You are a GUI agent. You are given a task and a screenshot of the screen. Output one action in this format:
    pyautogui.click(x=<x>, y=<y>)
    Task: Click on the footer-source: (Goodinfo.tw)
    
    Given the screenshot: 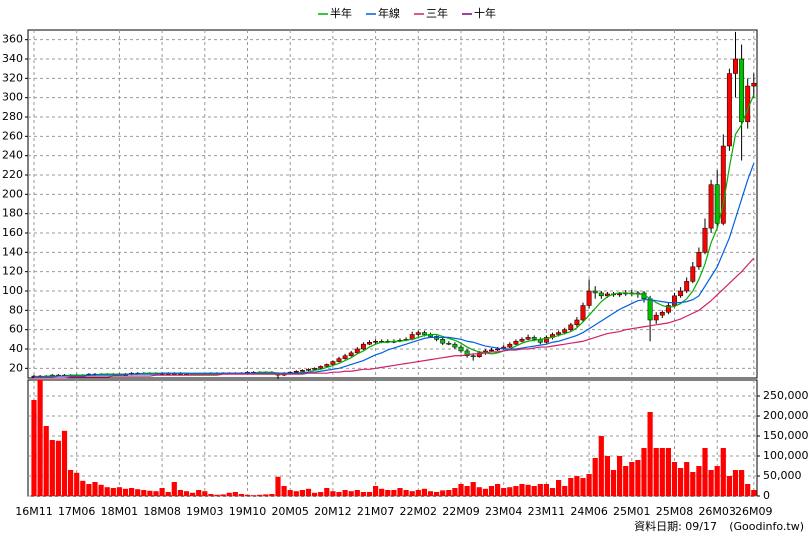 What is the action you would take?
    pyautogui.click(x=766, y=526)
    